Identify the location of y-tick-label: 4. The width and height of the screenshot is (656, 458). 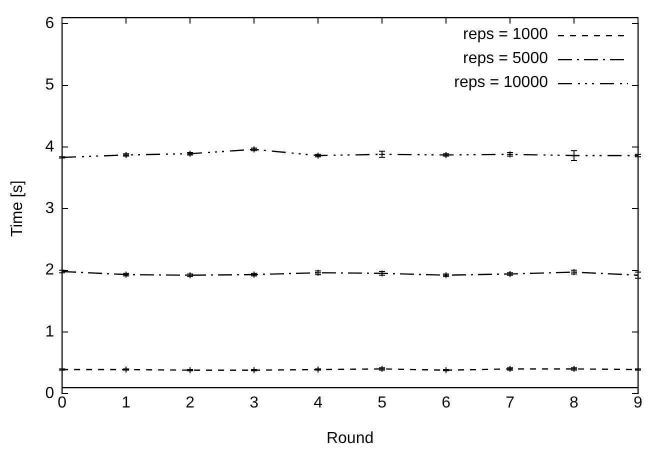
(49, 147).